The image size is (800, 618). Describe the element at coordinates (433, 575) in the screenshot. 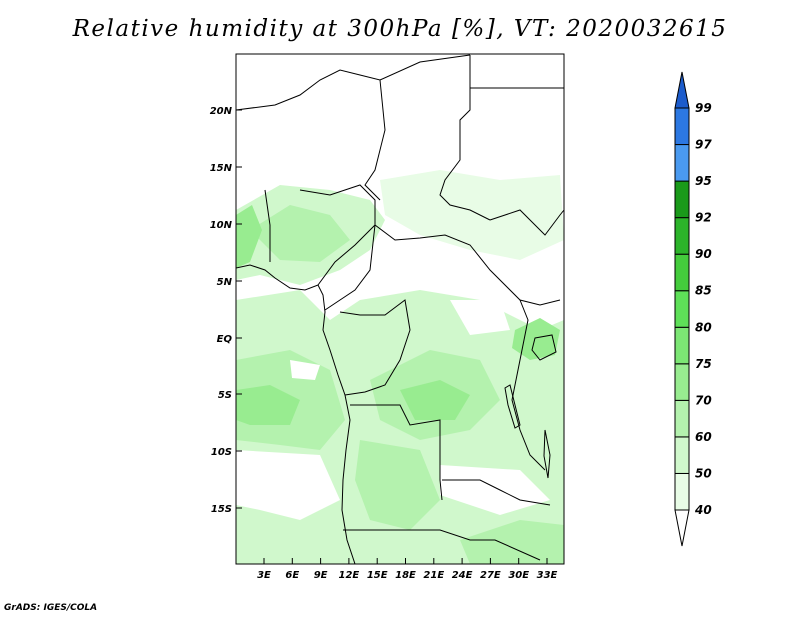

I see `lon-tick-label: 21E` at that location.